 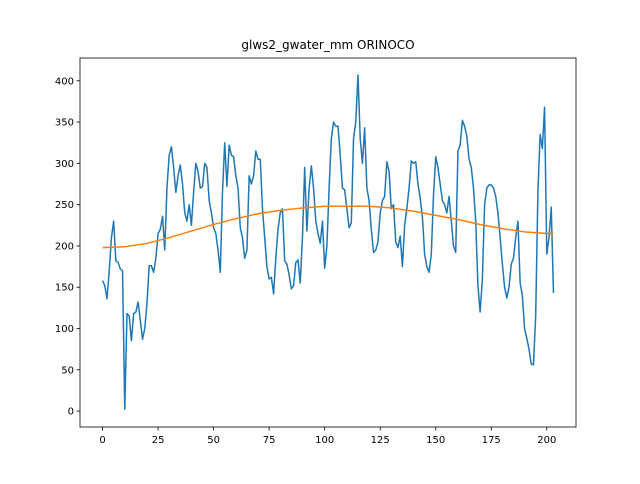 I want to click on x-tick-label: 125, so click(x=380, y=440).